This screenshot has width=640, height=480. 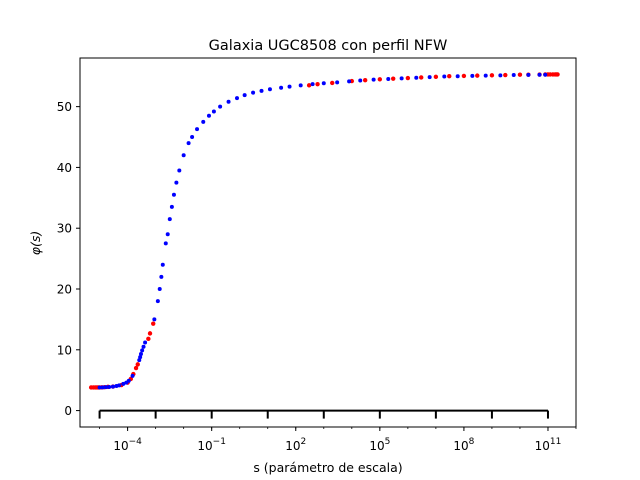 What do you see at coordinates (64, 350) in the screenshot?
I see `y-tick-label: 10` at bounding box center [64, 350].